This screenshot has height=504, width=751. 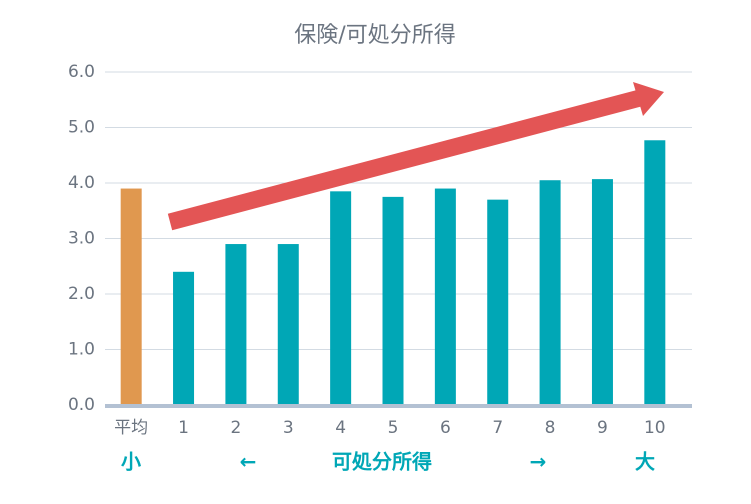 What do you see at coordinates (81, 183) in the screenshot?
I see `y-tick-label: 4.0` at bounding box center [81, 183].